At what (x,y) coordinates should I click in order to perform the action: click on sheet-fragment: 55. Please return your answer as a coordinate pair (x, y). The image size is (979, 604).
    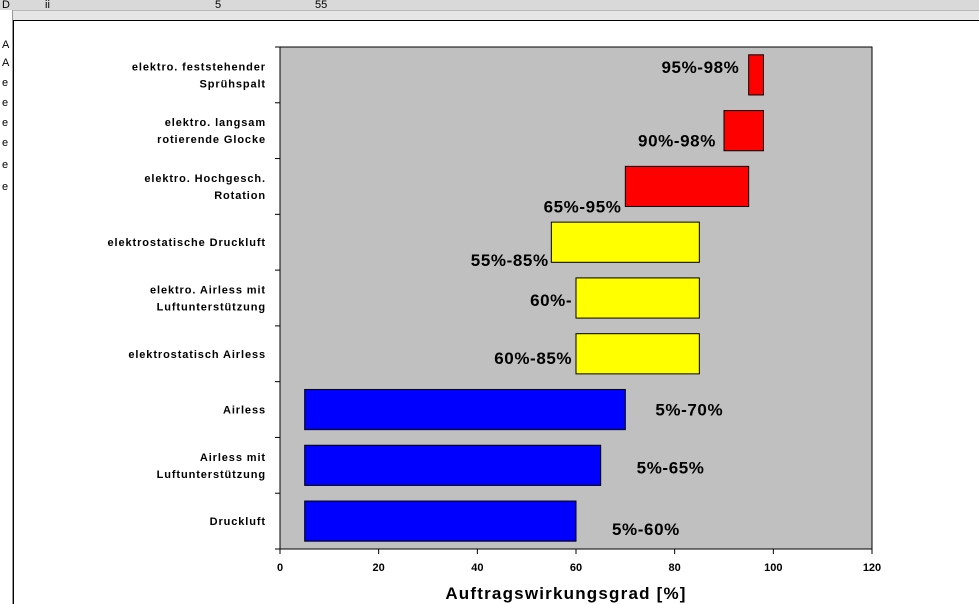
    Looking at the image, I should click on (321, 5).